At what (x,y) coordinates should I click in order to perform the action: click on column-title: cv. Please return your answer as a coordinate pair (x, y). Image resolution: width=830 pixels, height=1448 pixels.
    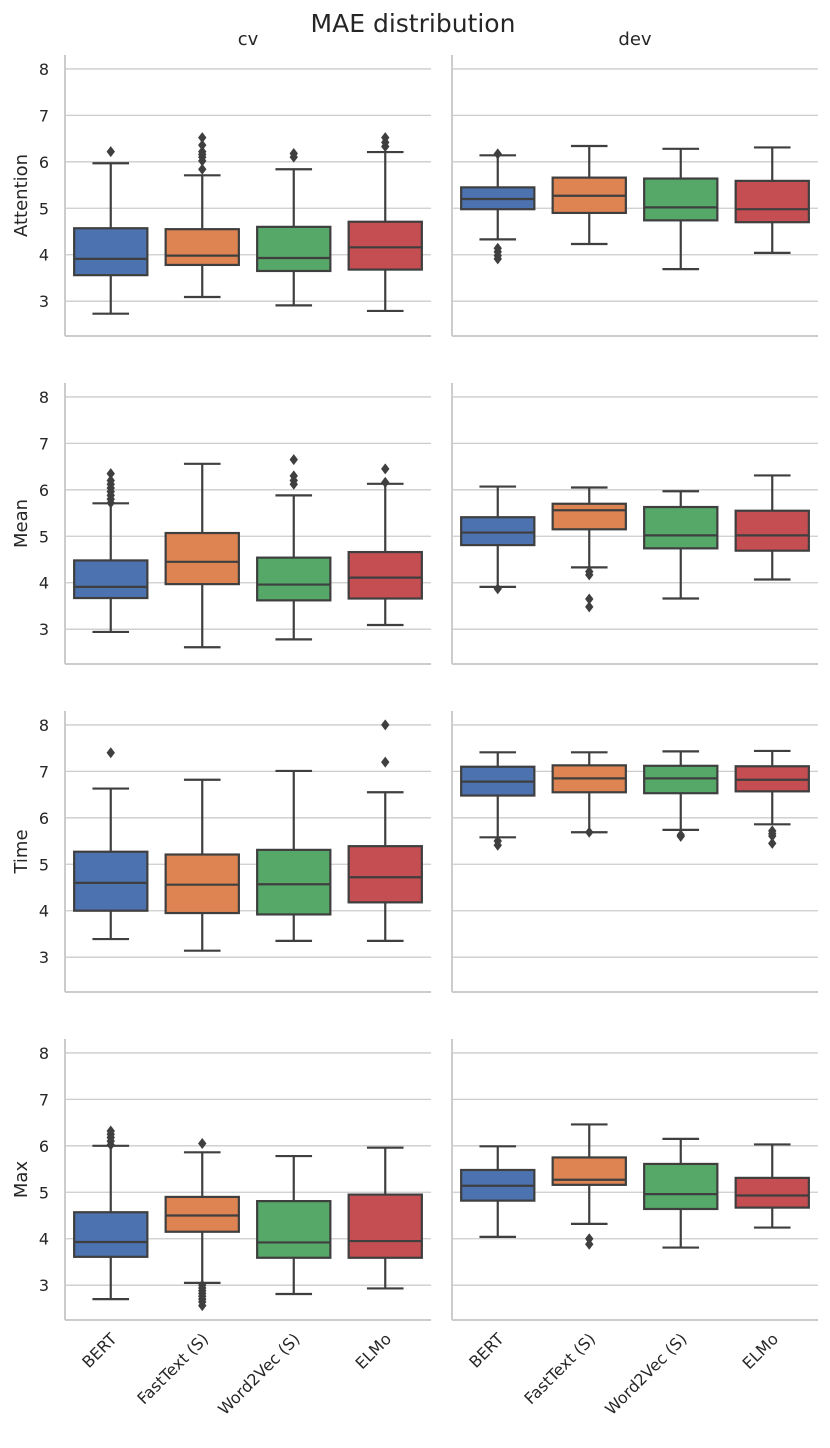
    Looking at the image, I should click on (248, 39).